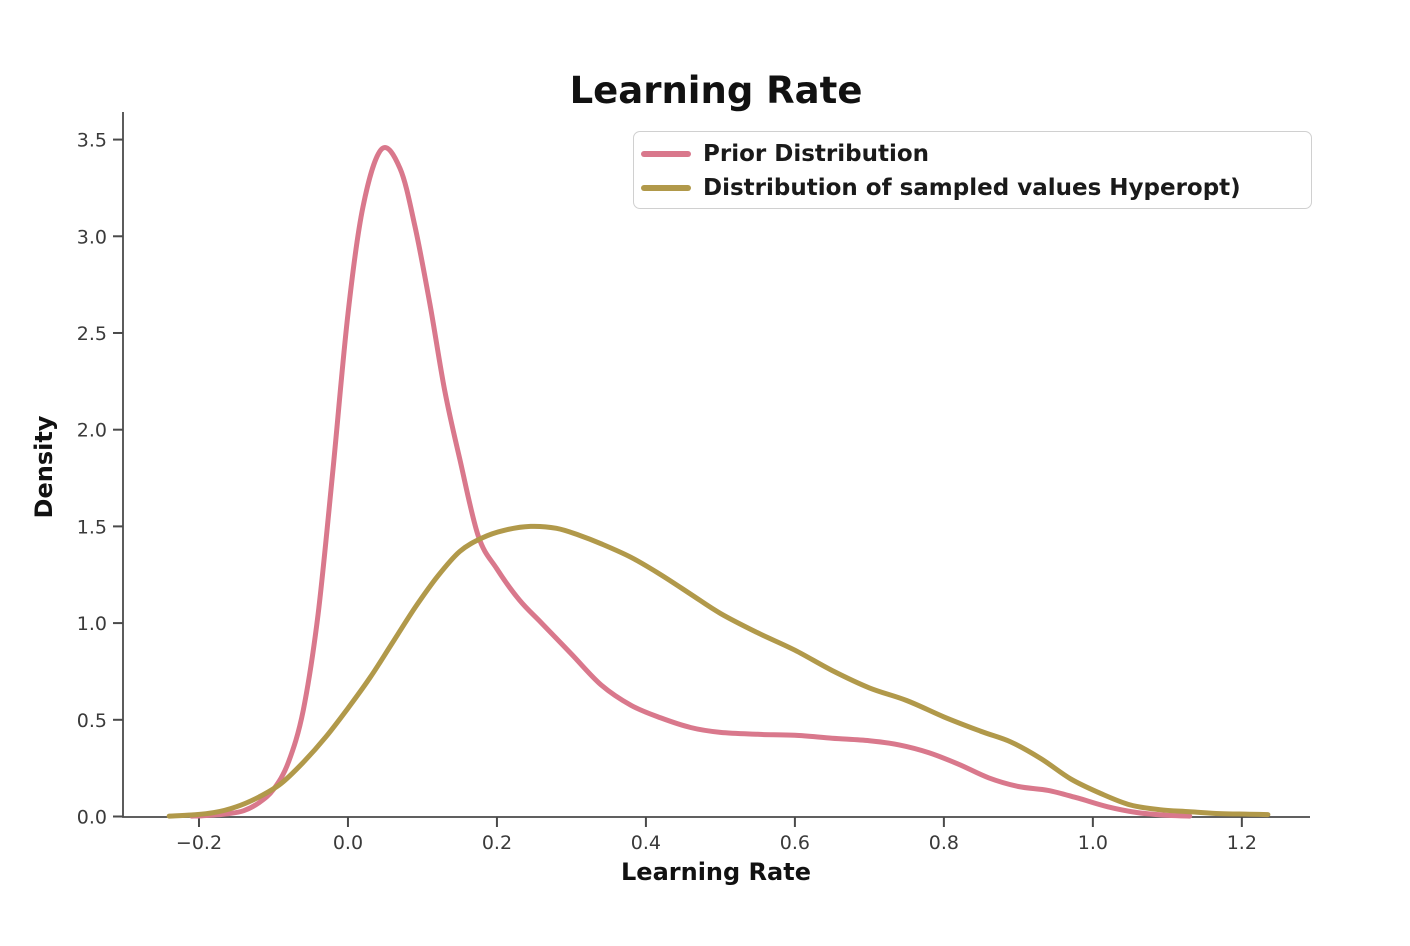 The image size is (1410, 946). What do you see at coordinates (666, 154) in the screenshot?
I see `prior-distribution-line-sample` at bounding box center [666, 154].